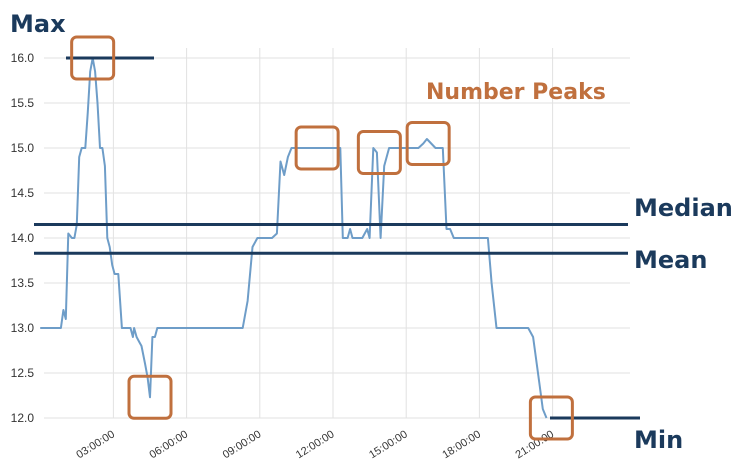  Describe the element at coordinates (23, 373) in the screenshot. I see `y-tick-label: 12.5` at that location.